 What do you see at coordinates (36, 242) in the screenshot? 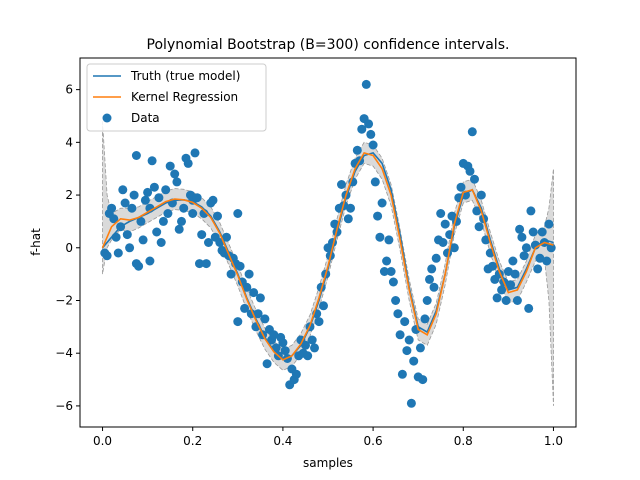
I see `y-axis-label: f-hat` at bounding box center [36, 242].